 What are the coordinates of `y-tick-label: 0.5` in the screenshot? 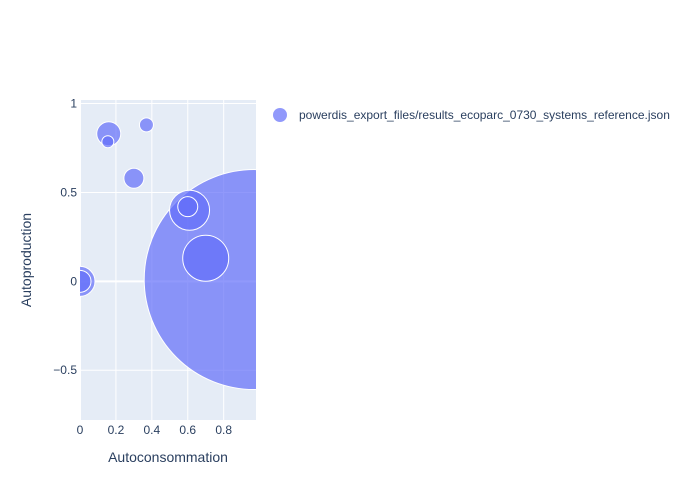 It's located at (68, 192).